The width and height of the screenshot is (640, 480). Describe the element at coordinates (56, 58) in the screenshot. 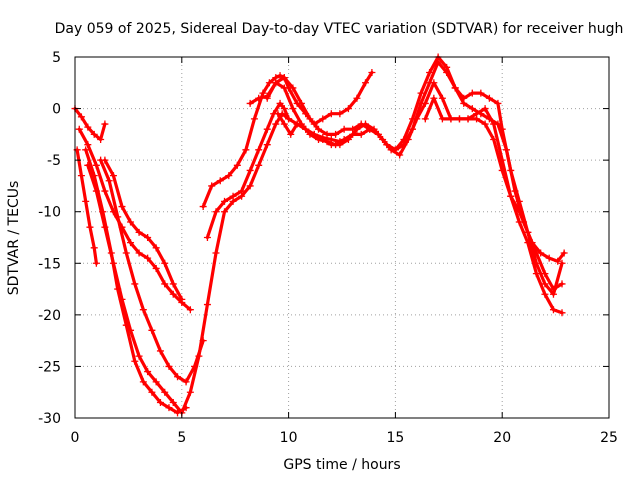

I see `y-tick-label: 5` at that location.